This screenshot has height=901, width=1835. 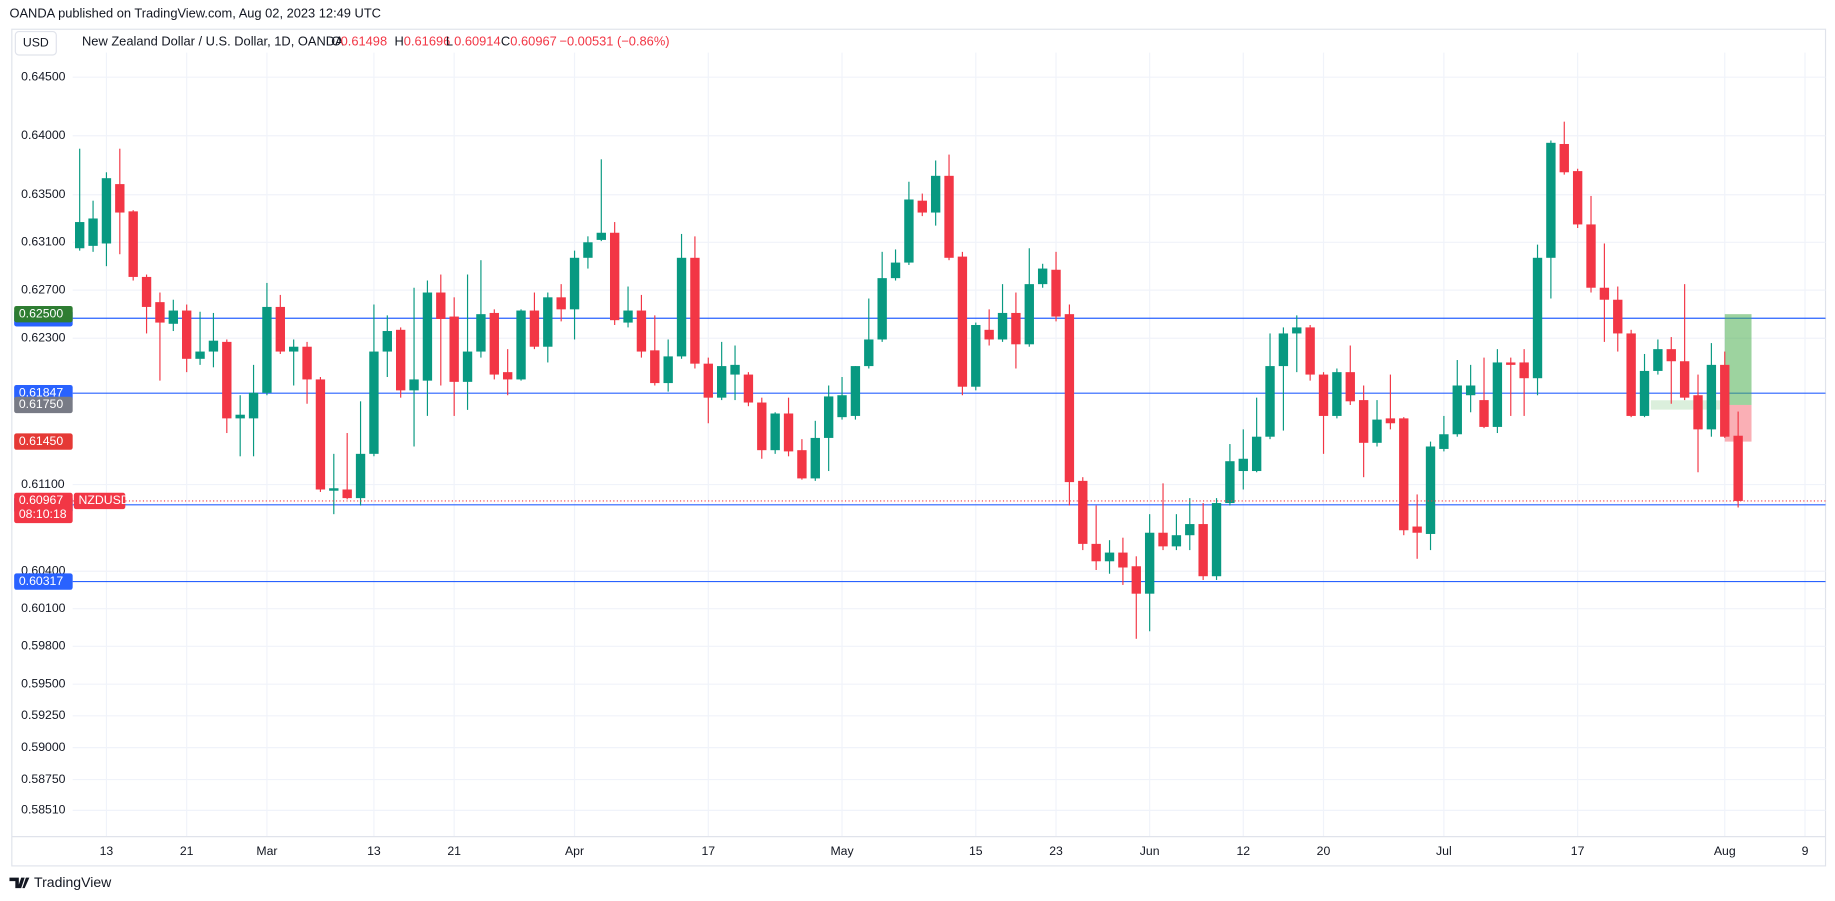 I want to click on y-tick-label: 0.59800, so click(x=43, y=646).